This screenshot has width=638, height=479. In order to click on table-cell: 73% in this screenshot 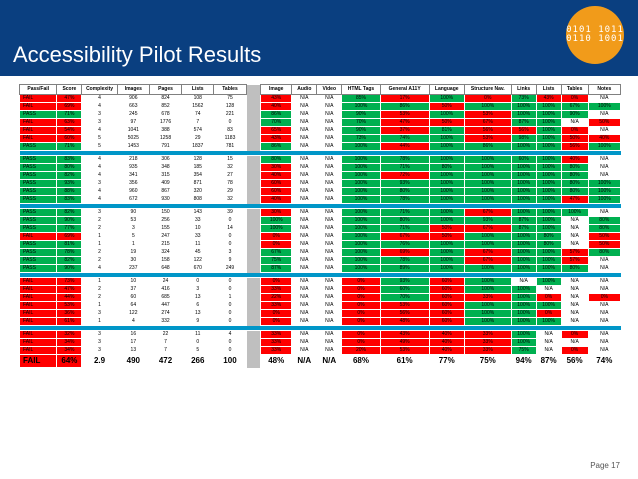, I will do `click(69, 281)`.